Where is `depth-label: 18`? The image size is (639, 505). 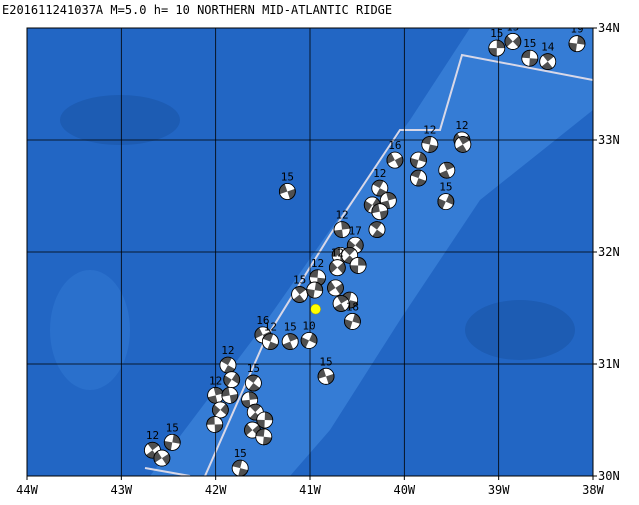 depth-label: 18 is located at coordinates (352, 306).